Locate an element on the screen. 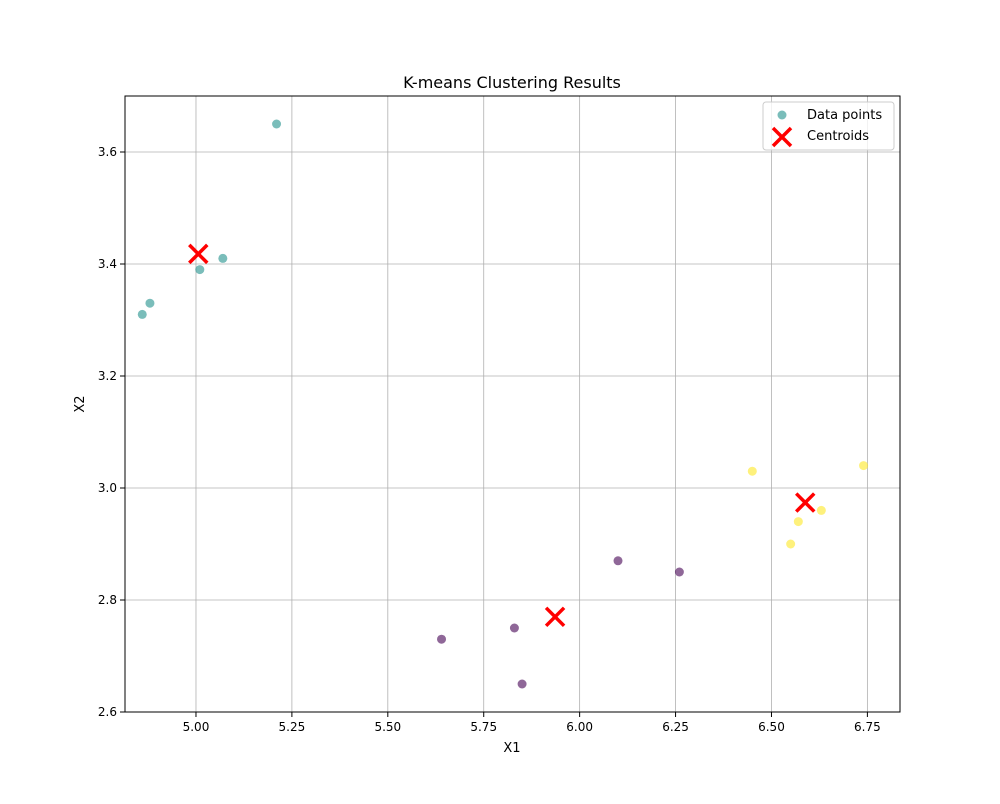 The width and height of the screenshot is (1000, 804). legend-centroids-marker is located at coordinates (782, 137).